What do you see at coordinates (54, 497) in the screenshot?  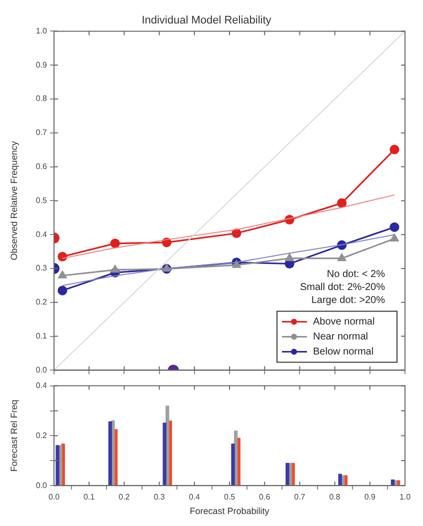 I see `x-tick-label: 0.0` at bounding box center [54, 497].